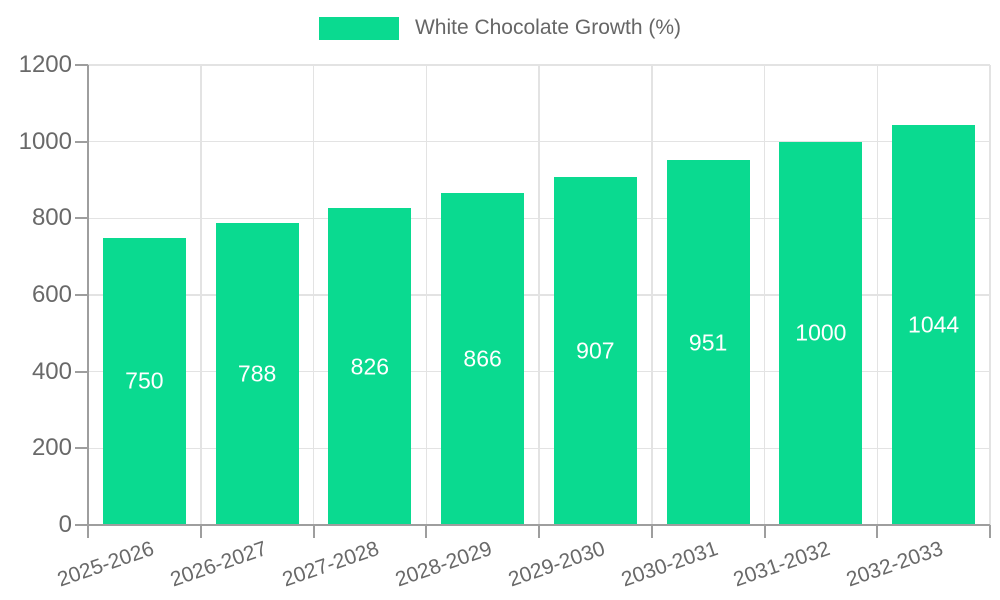 The width and height of the screenshot is (1000, 600). I want to click on bar-value-label: 750, so click(144, 380).